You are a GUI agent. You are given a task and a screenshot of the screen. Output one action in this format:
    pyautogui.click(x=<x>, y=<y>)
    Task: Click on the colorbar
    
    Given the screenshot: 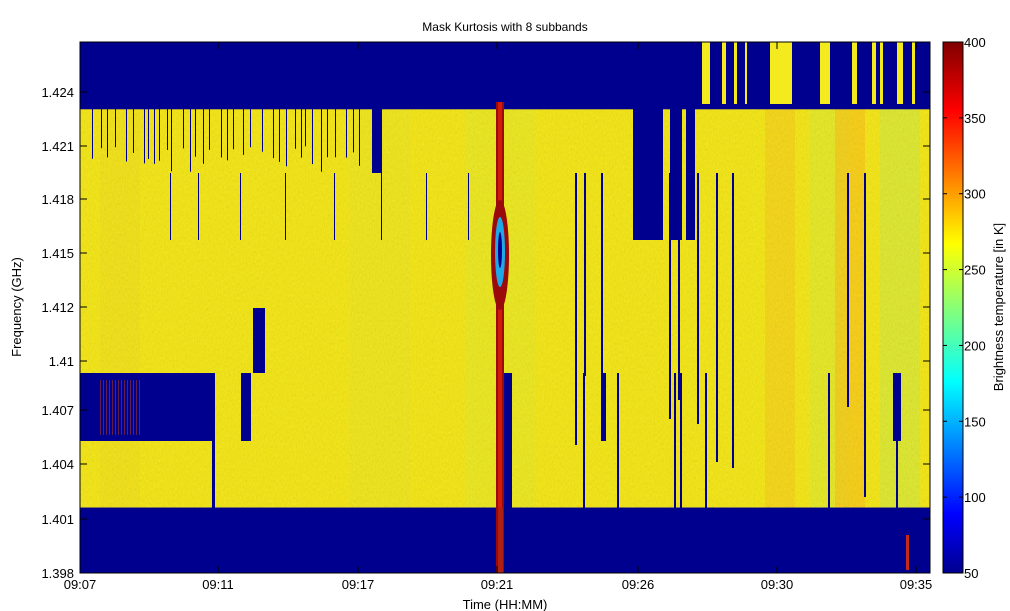 What is the action you would take?
    pyautogui.click(x=953, y=307)
    